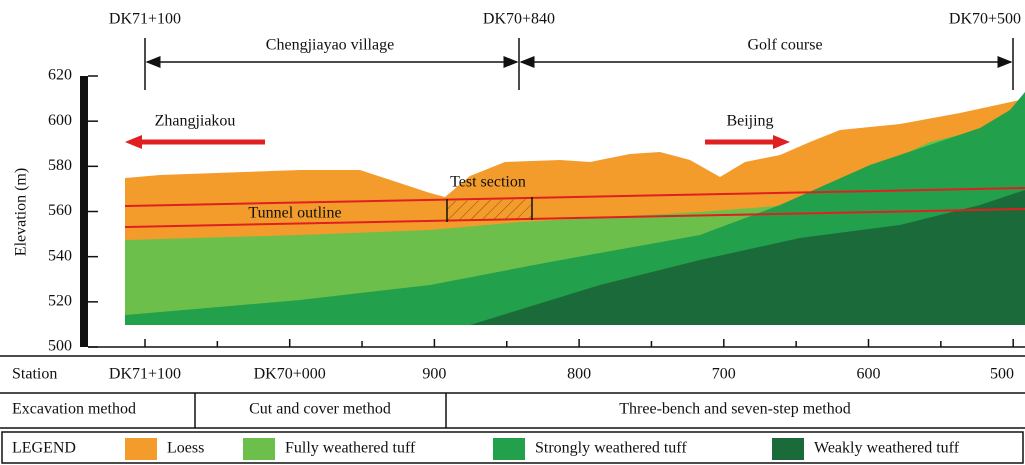  I want to click on legend-label: Fully weathered tuff, so click(350, 448).